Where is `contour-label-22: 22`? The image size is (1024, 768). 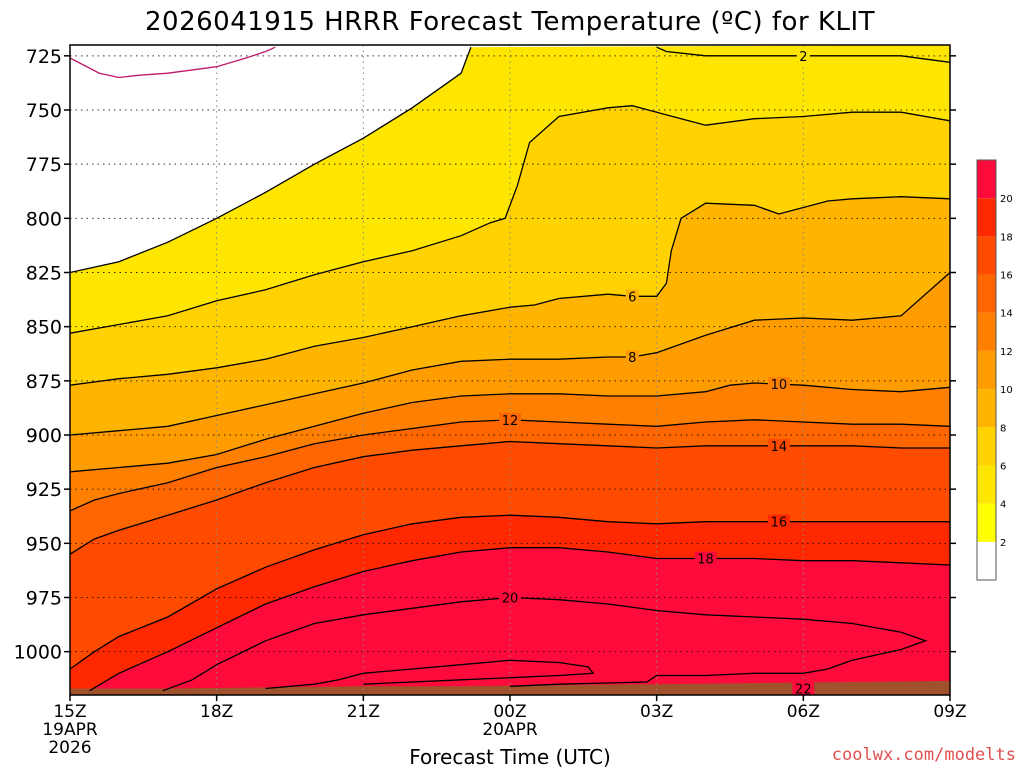
contour-label-22: 22 is located at coordinates (803, 690).